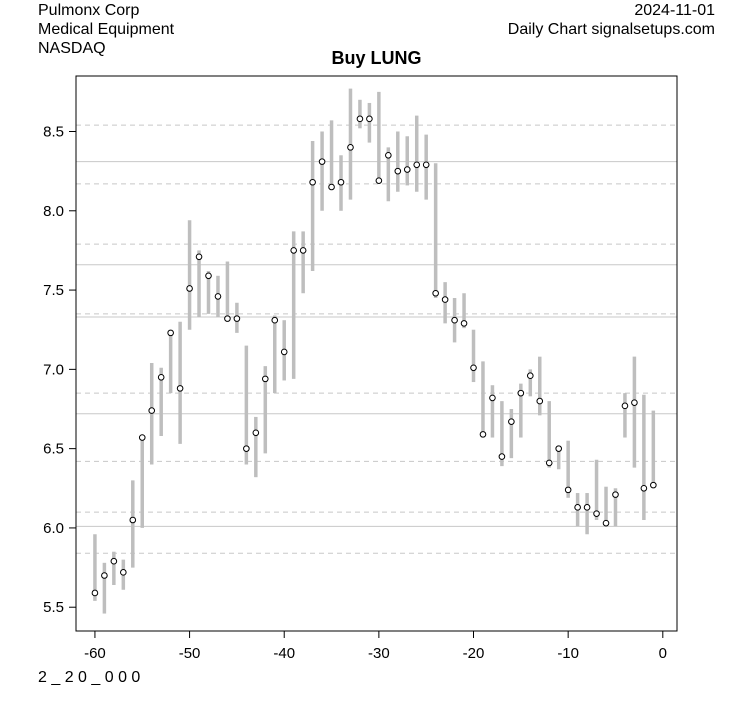 This screenshot has width=753, height=708. Describe the element at coordinates (53, 449) in the screenshot. I see `y-tick-label: 6.5` at that location.